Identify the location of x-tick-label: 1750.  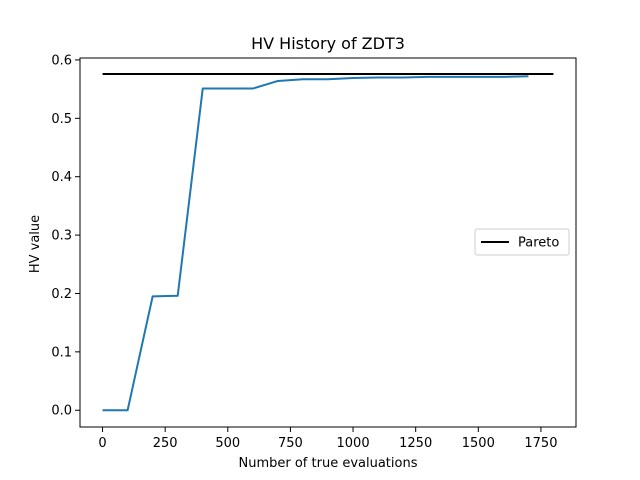
(540, 443).